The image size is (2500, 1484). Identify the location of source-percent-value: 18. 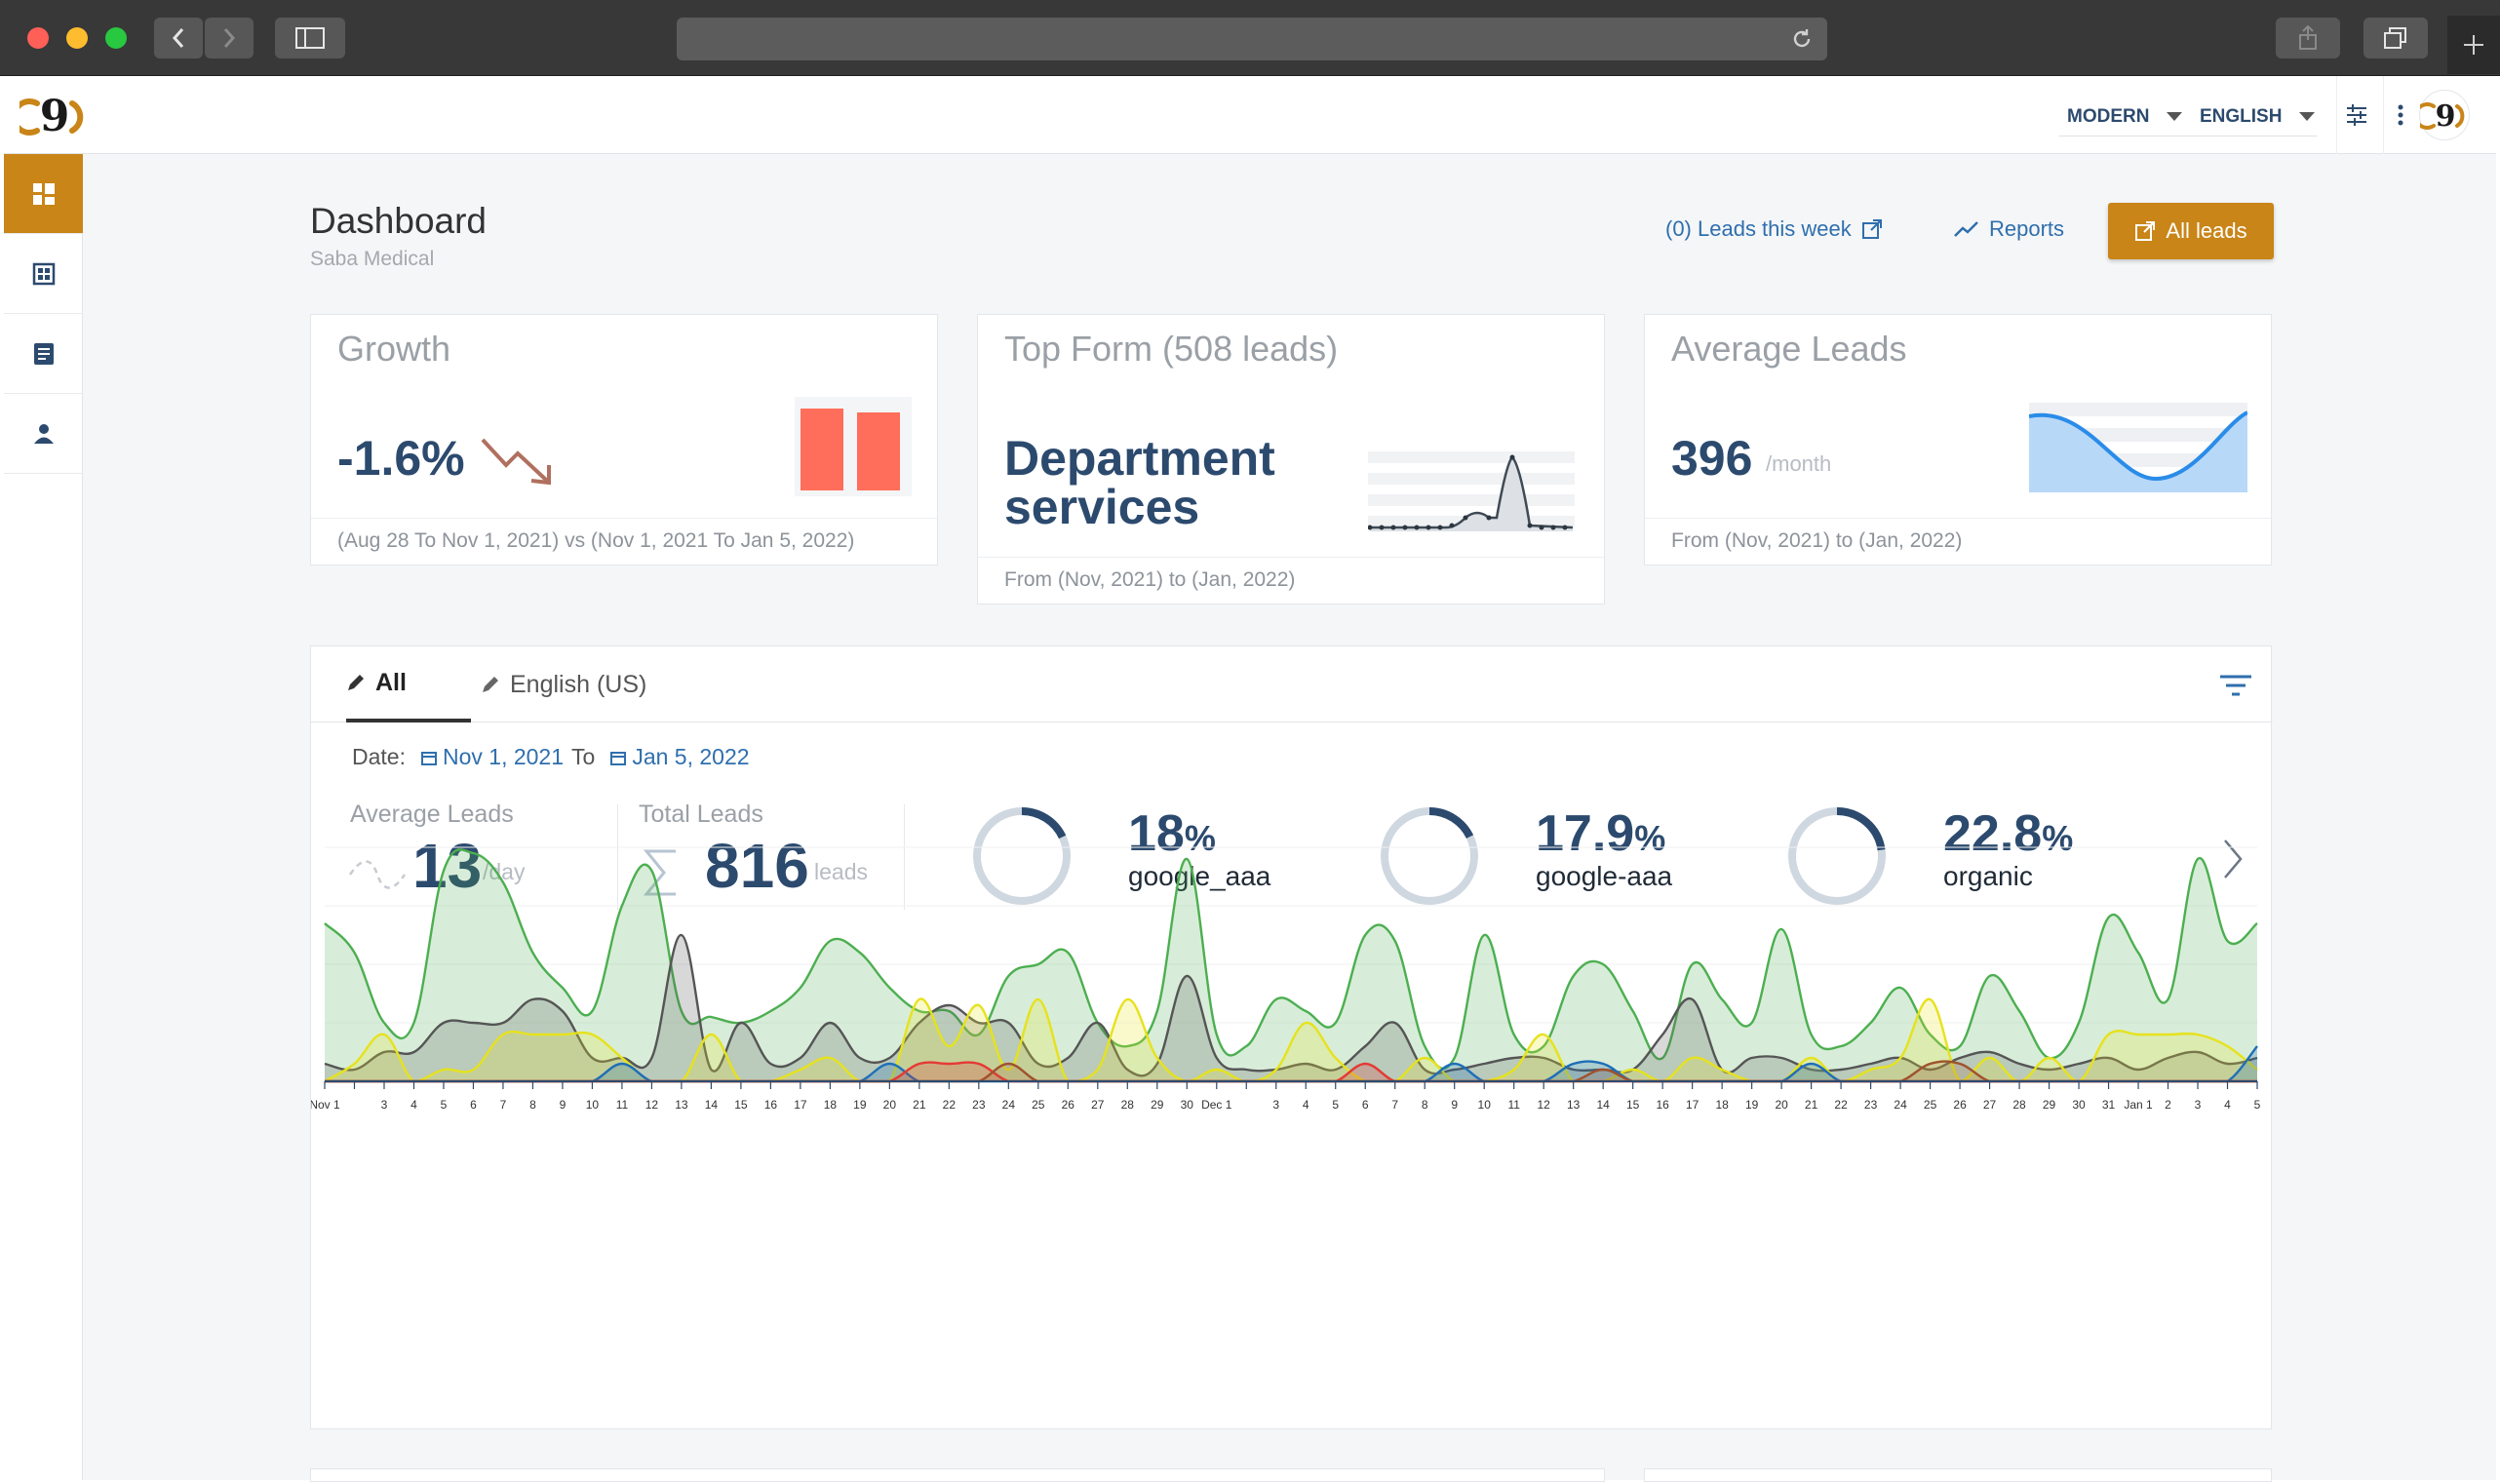
(1157, 833).